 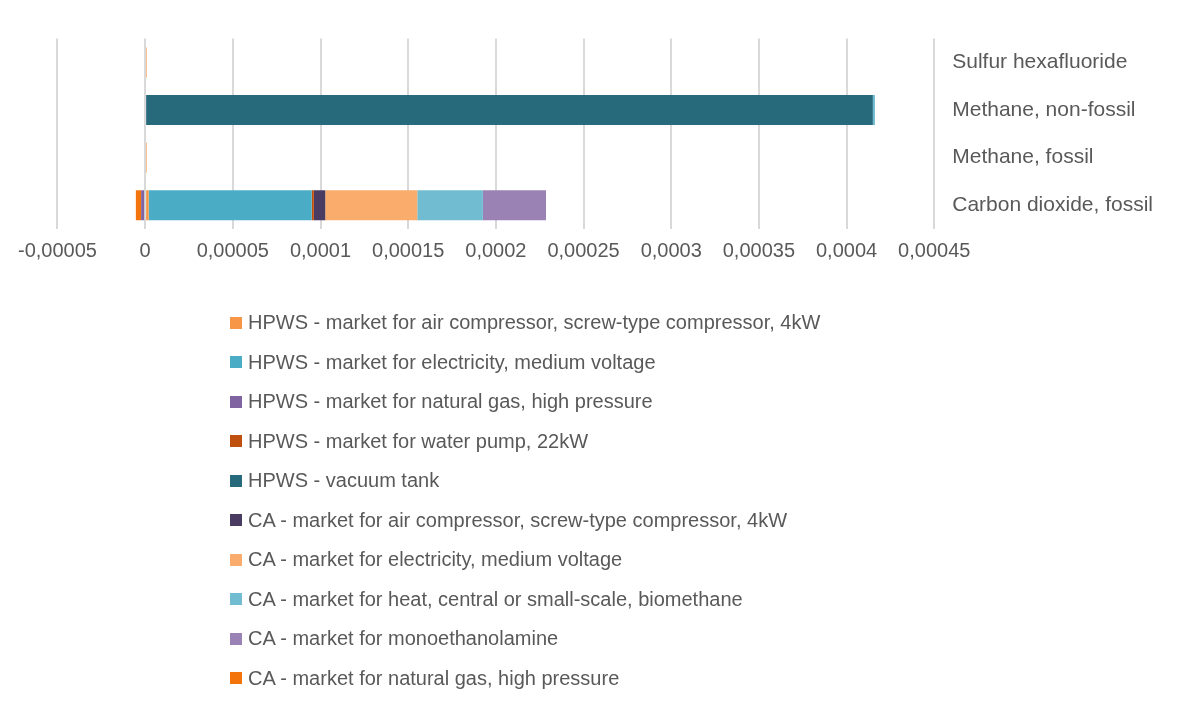 I want to click on x-tick-label: 0,00045, so click(x=934, y=249).